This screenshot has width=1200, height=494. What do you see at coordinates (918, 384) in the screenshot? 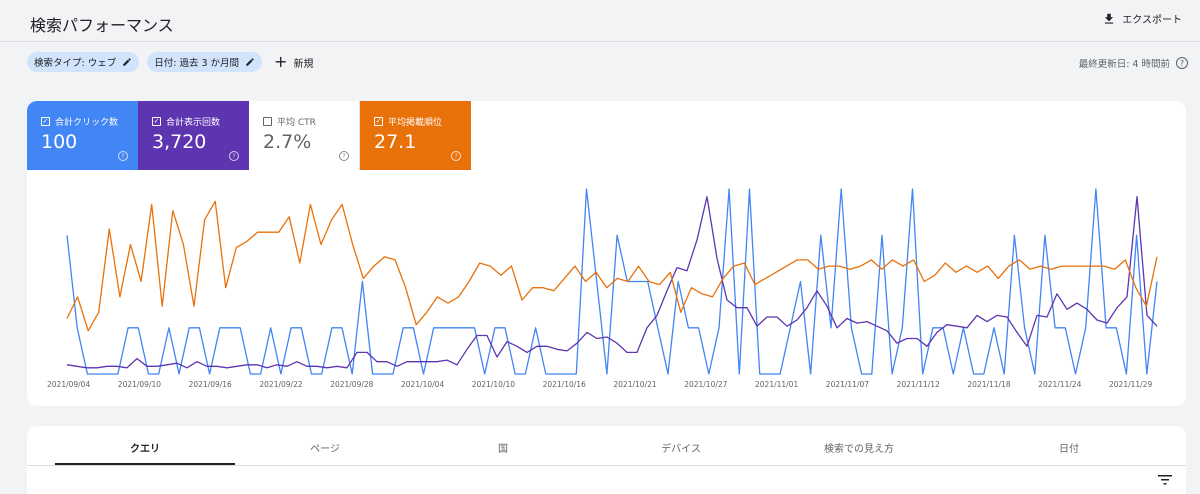
I see `x-tick-label: 2021/11/12` at bounding box center [918, 384].